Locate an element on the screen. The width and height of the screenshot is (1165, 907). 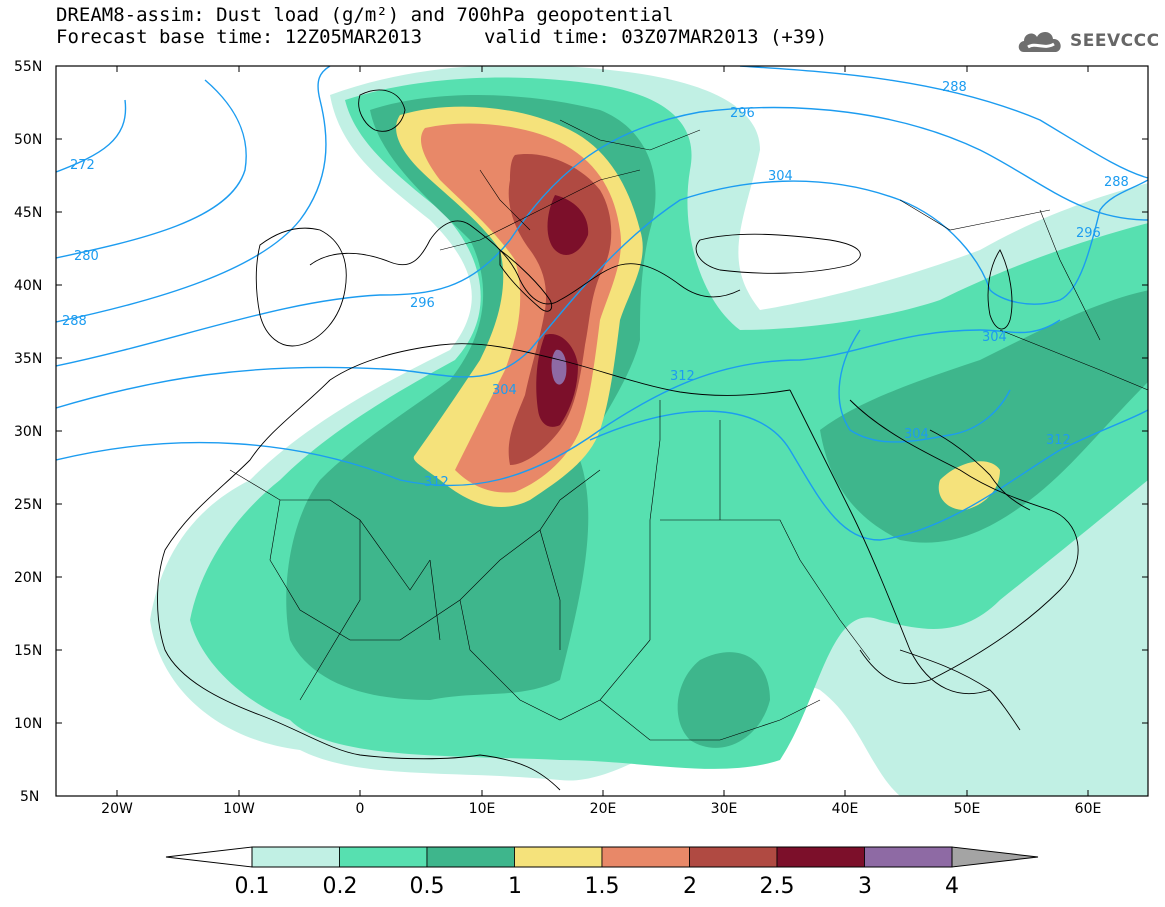
contour-312-loop is located at coordinates (924, 386).